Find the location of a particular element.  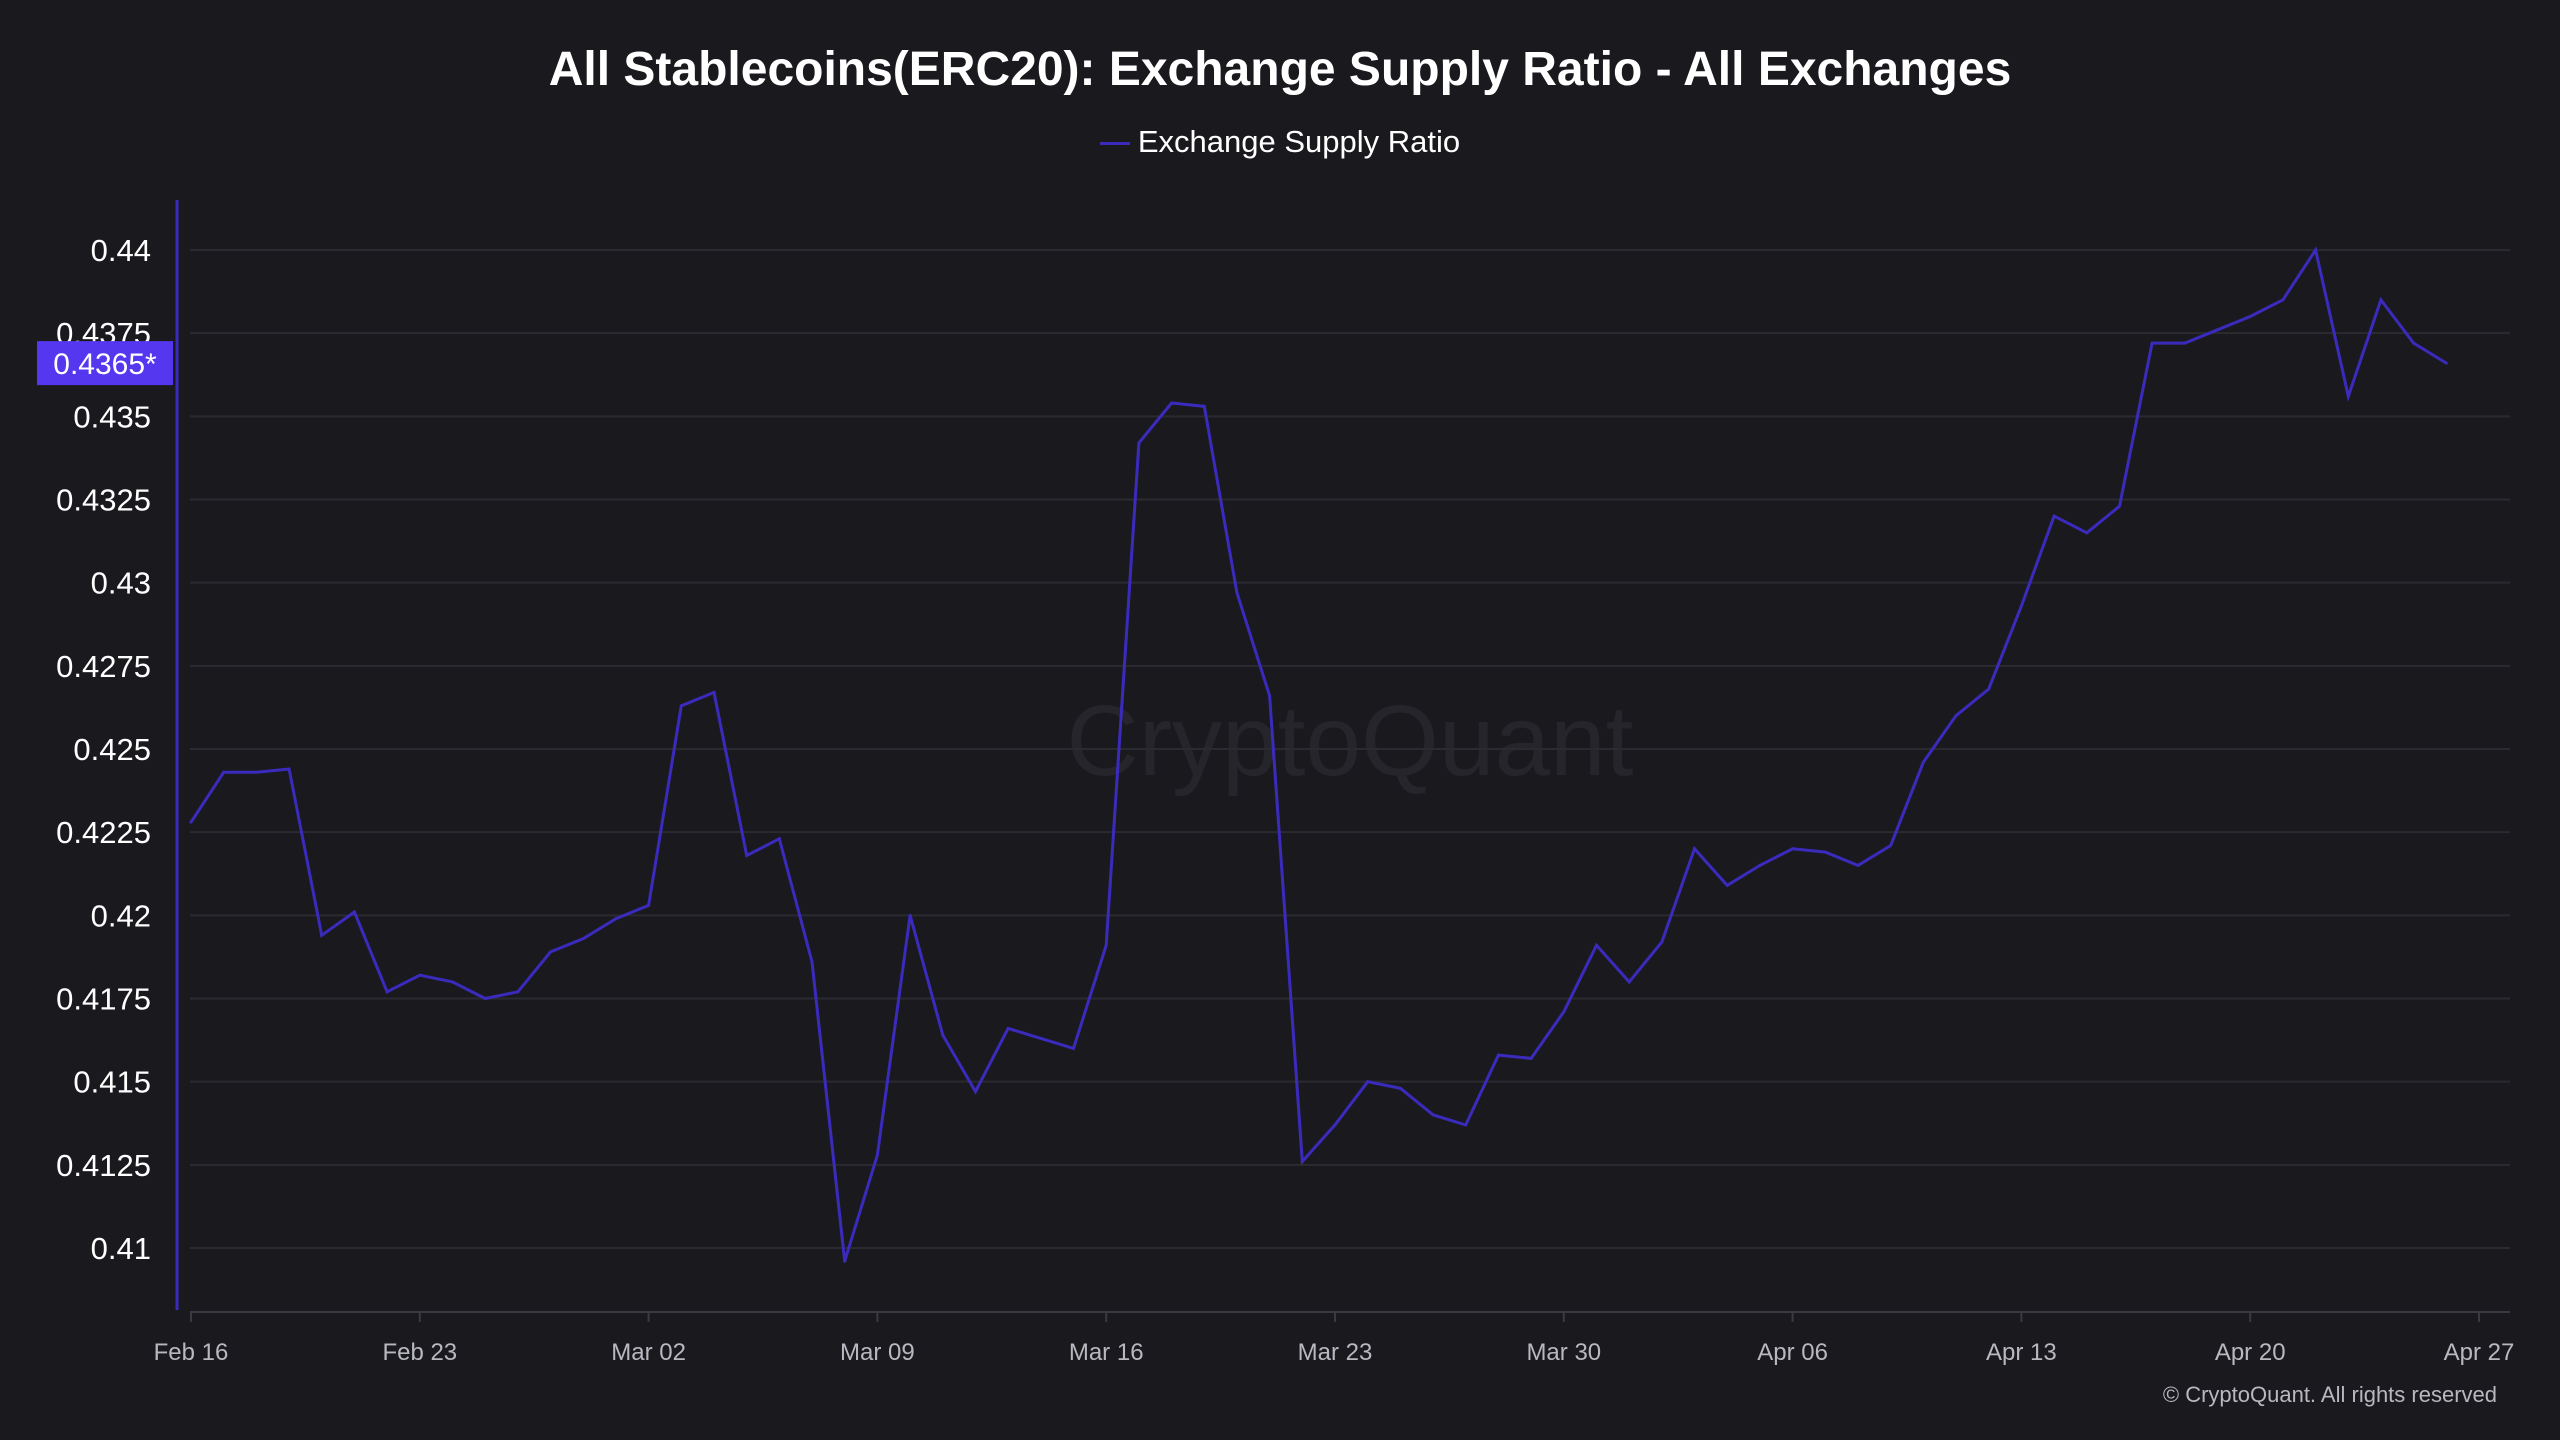

legend-label: Exchange Supply Ratio is located at coordinates (1299, 141).